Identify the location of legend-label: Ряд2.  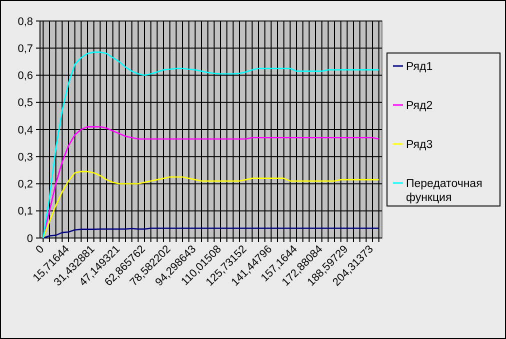
(419, 106).